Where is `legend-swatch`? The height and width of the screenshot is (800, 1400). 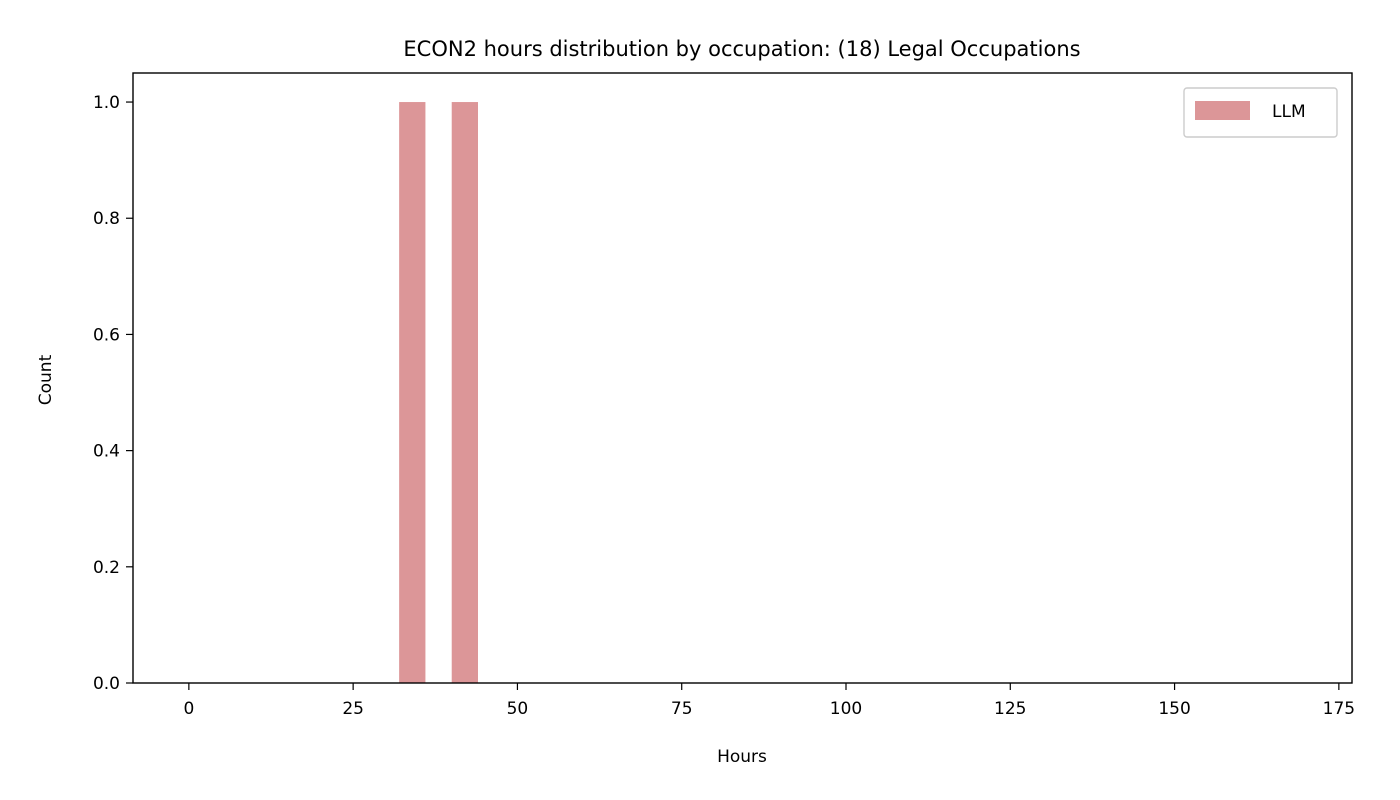
legend-swatch is located at coordinates (1222, 110).